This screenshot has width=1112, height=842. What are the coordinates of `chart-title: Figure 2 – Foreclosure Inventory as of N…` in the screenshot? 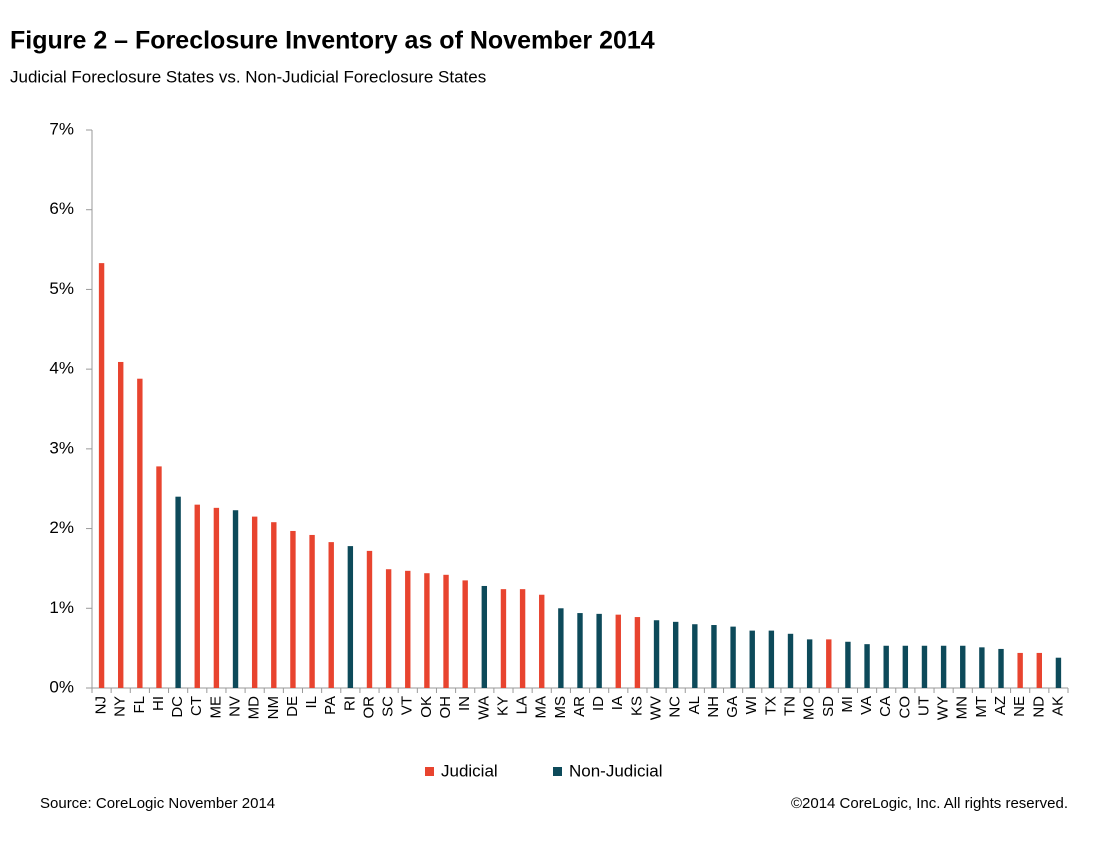 It's located at (332, 41).